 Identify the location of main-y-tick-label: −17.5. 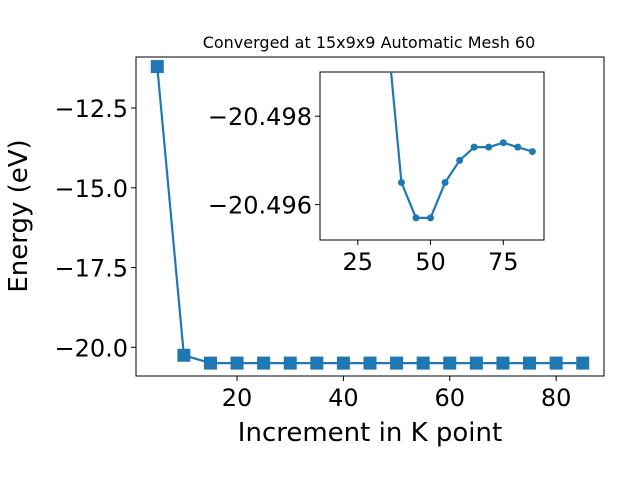
(91, 269).